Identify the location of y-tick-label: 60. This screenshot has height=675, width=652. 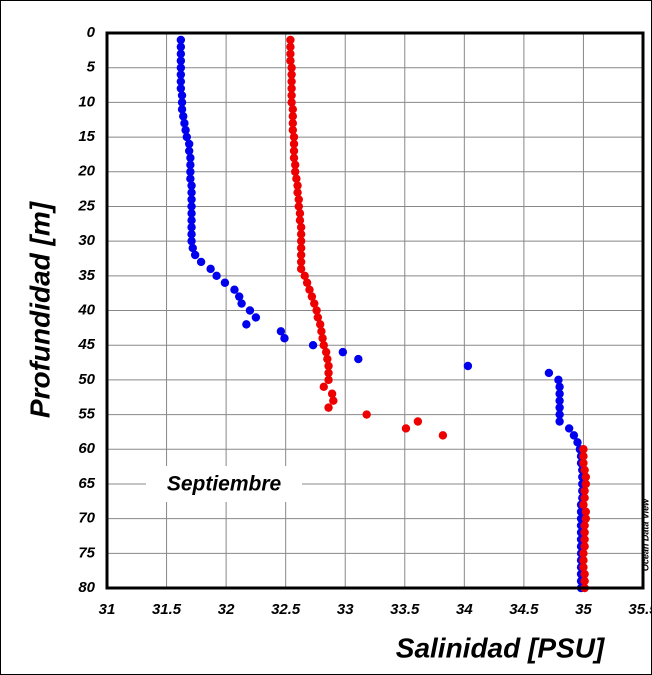
(86, 448).